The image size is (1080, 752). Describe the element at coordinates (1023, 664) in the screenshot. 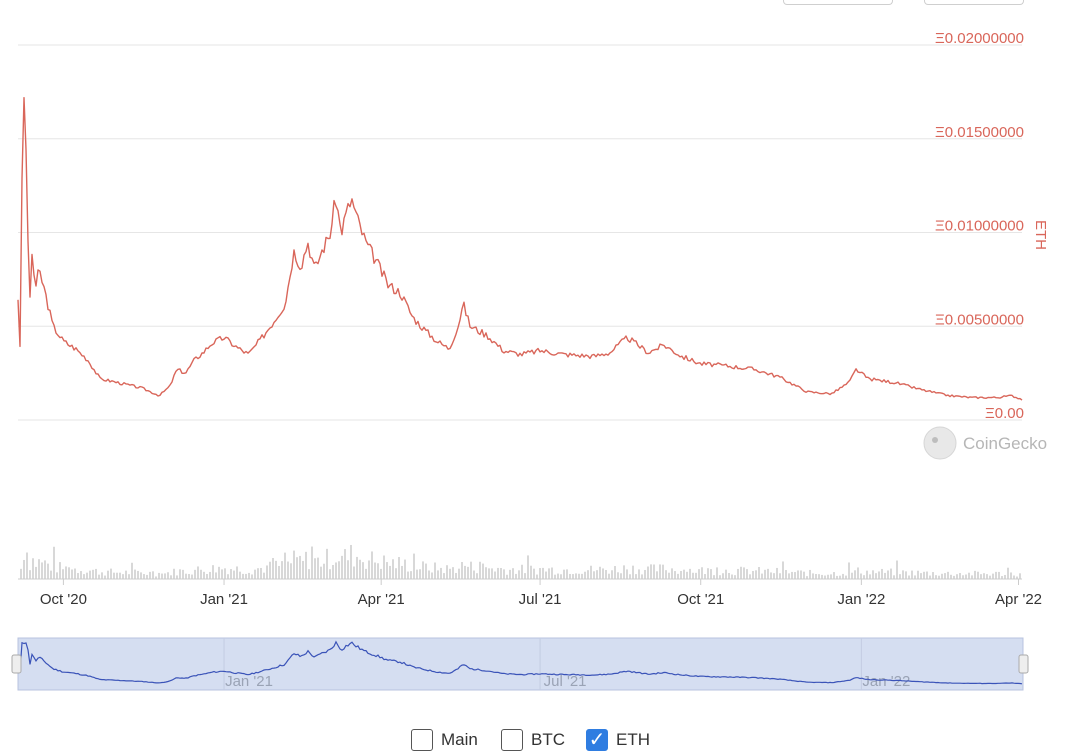

I see `navigator-handle-right` at that location.